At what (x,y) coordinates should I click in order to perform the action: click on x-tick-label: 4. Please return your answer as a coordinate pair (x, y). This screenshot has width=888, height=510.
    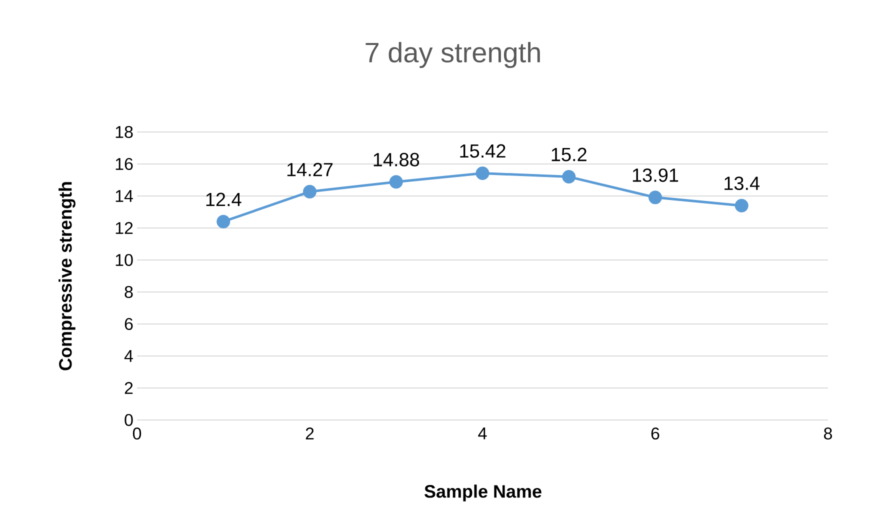
    Looking at the image, I should click on (482, 434).